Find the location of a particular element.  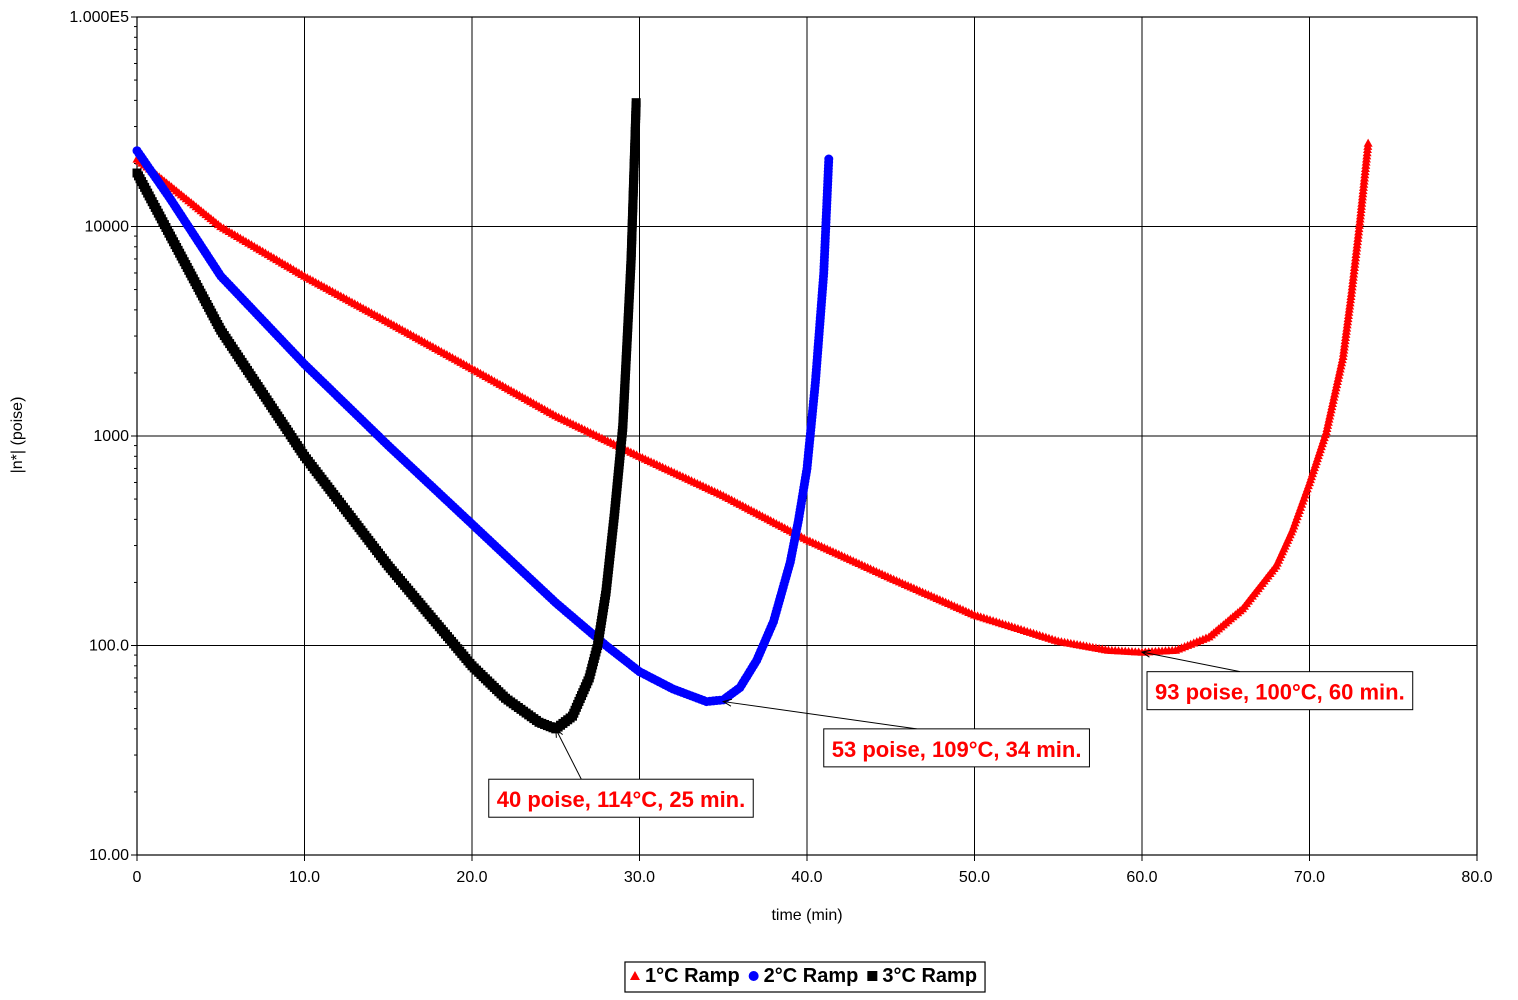

annotation-2: 53 poise, 109°C, 34 min. is located at coordinates (905, 733).